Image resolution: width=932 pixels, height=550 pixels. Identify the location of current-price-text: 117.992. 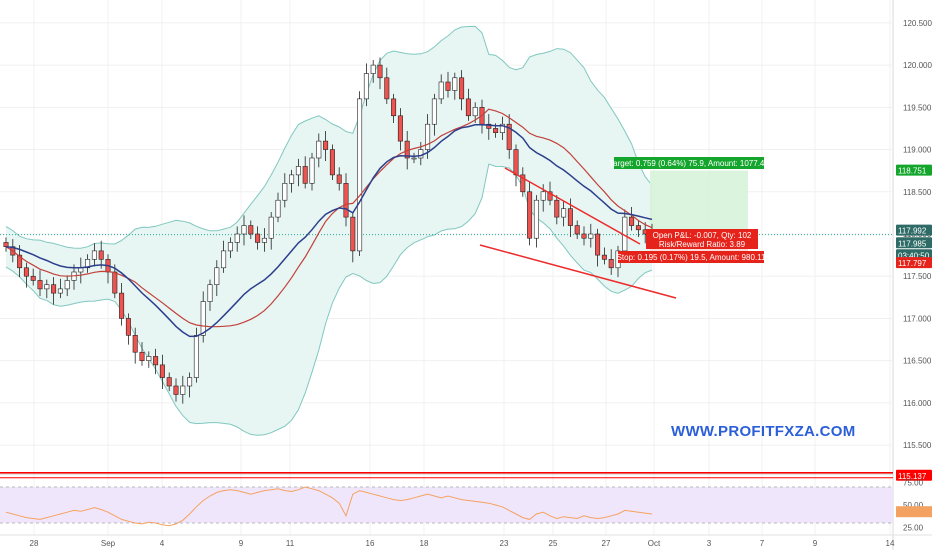
(912, 231).